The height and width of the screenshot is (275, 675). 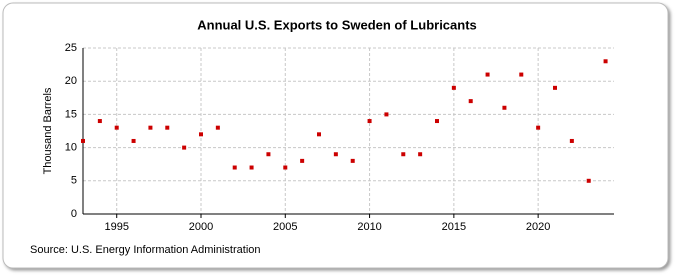 I want to click on x-tick-label: 2010, so click(x=369, y=227).